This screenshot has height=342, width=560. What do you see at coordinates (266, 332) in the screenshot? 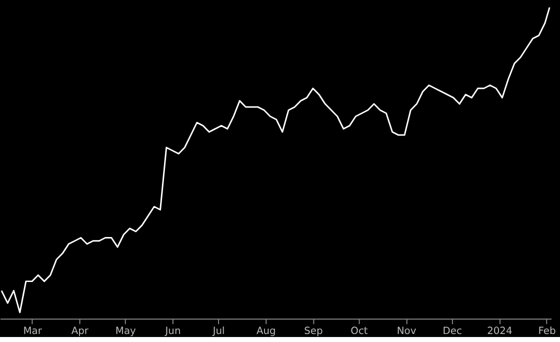
I see `x-tick-label: Aug` at bounding box center [266, 332].